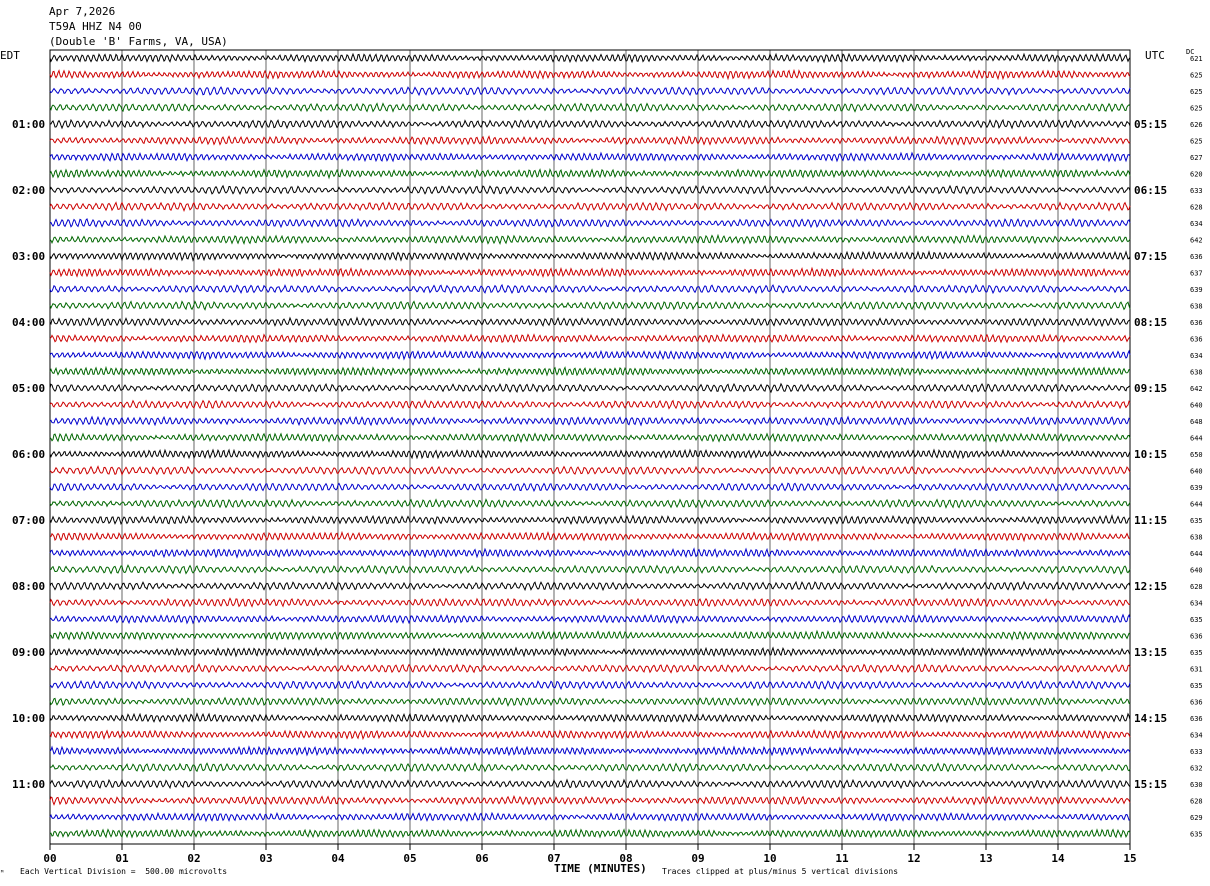  I want to click on dc-offset-label: 630, so click(1196, 785).